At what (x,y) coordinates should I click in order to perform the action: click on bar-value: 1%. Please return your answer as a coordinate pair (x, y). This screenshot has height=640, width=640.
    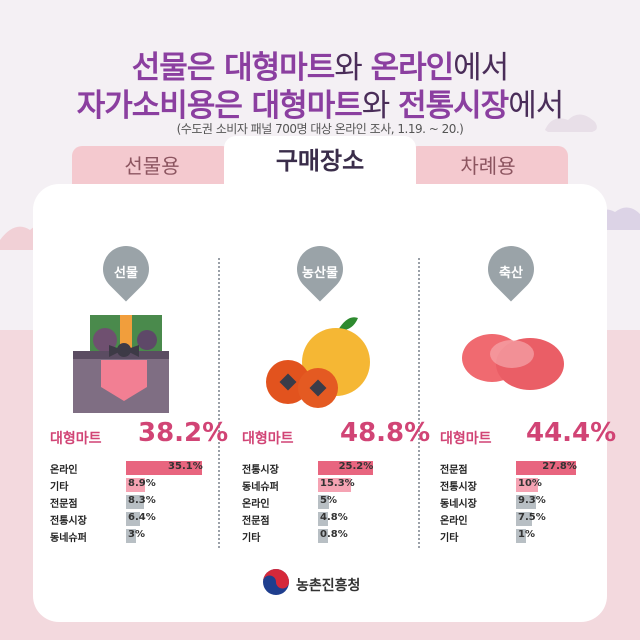
    Looking at the image, I should click on (526, 534).